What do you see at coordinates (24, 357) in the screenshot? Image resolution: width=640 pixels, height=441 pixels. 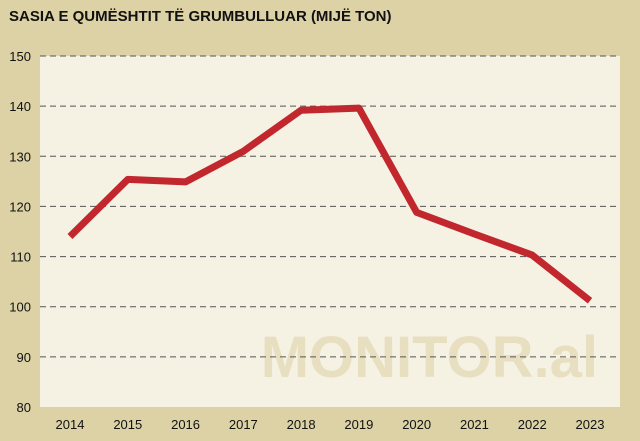 I see `y-tick-label: 90` at bounding box center [24, 357].